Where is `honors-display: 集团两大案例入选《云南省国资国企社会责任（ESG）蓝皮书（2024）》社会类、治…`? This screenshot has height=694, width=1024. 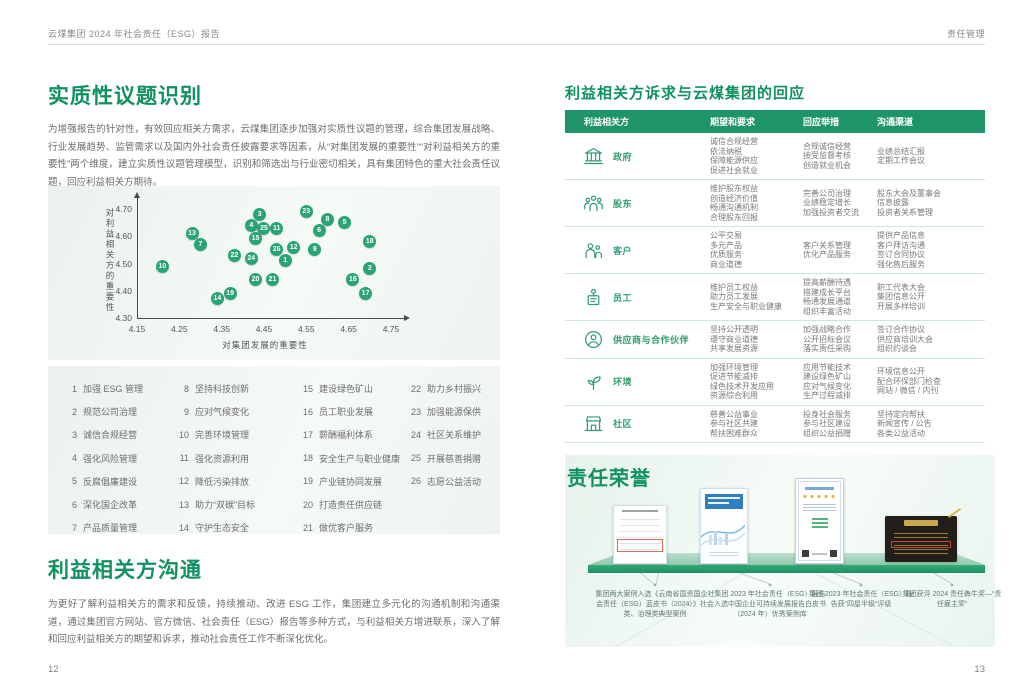 honors-display: 集团两大案例入选《云南省国资国企社会责任（ESG）蓝皮书（2024）》社会类、治… is located at coordinates (783, 551).